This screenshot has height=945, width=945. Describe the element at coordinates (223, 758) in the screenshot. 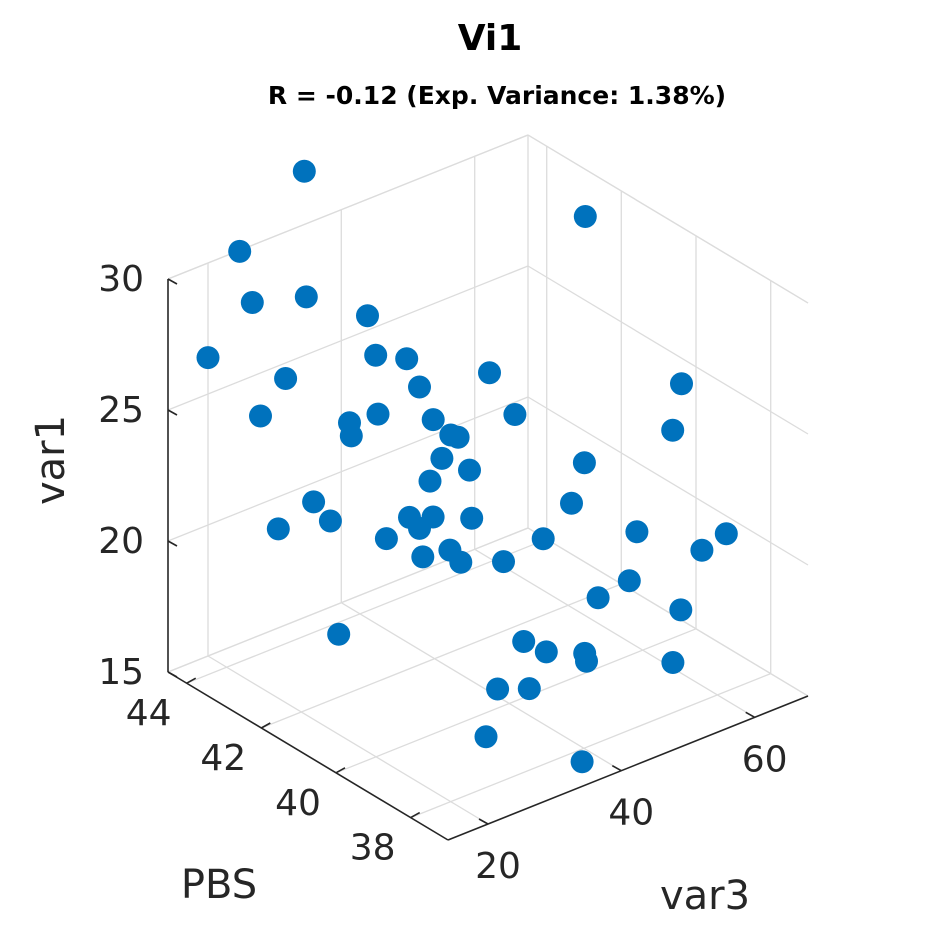

I see `y-tick-label: 42` at that location.